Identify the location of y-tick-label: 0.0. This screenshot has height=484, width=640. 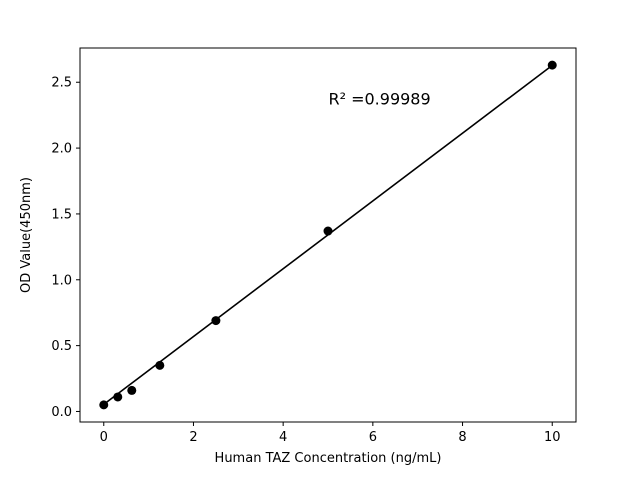
(61, 412).